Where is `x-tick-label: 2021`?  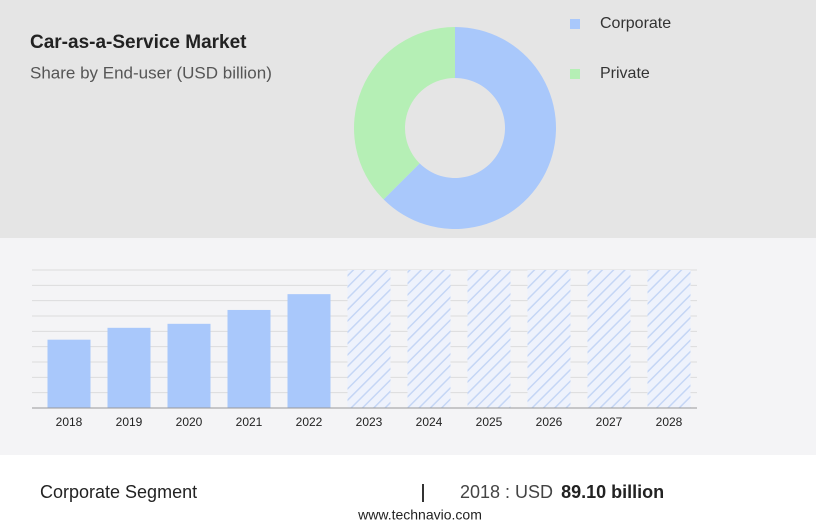
x-tick-label: 2021 is located at coordinates (249, 422).